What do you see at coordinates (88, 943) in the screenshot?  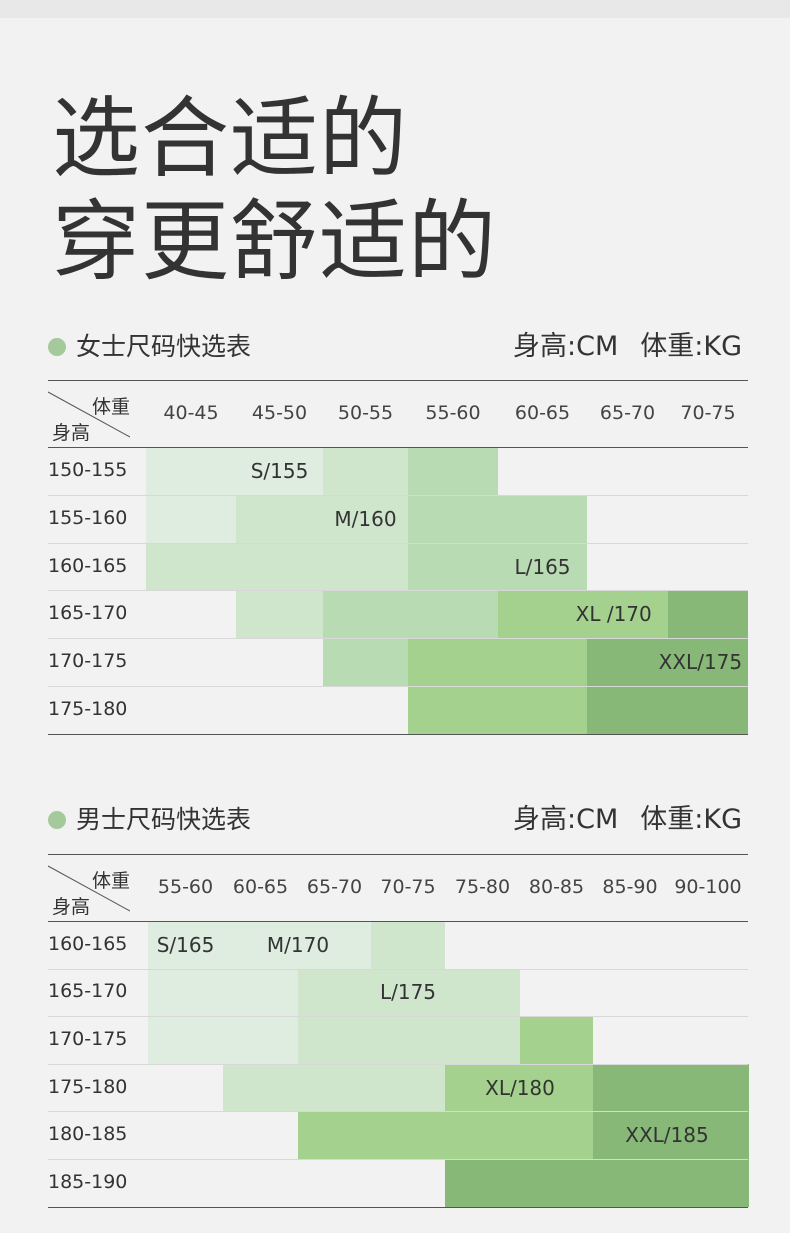 I see `row-height-label: 160-165` at bounding box center [88, 943].